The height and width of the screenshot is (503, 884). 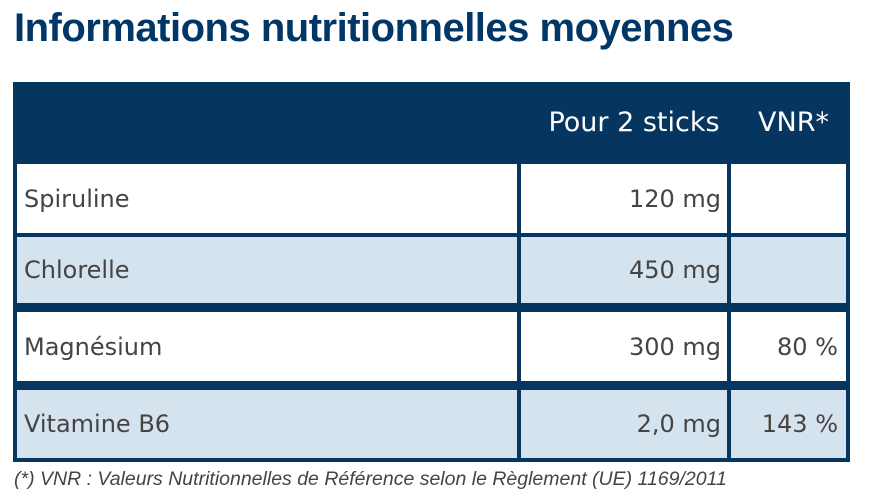 I want to click on table-row: Vitamine B6 2,0 mg 143 %, so click(x=431, y=424).